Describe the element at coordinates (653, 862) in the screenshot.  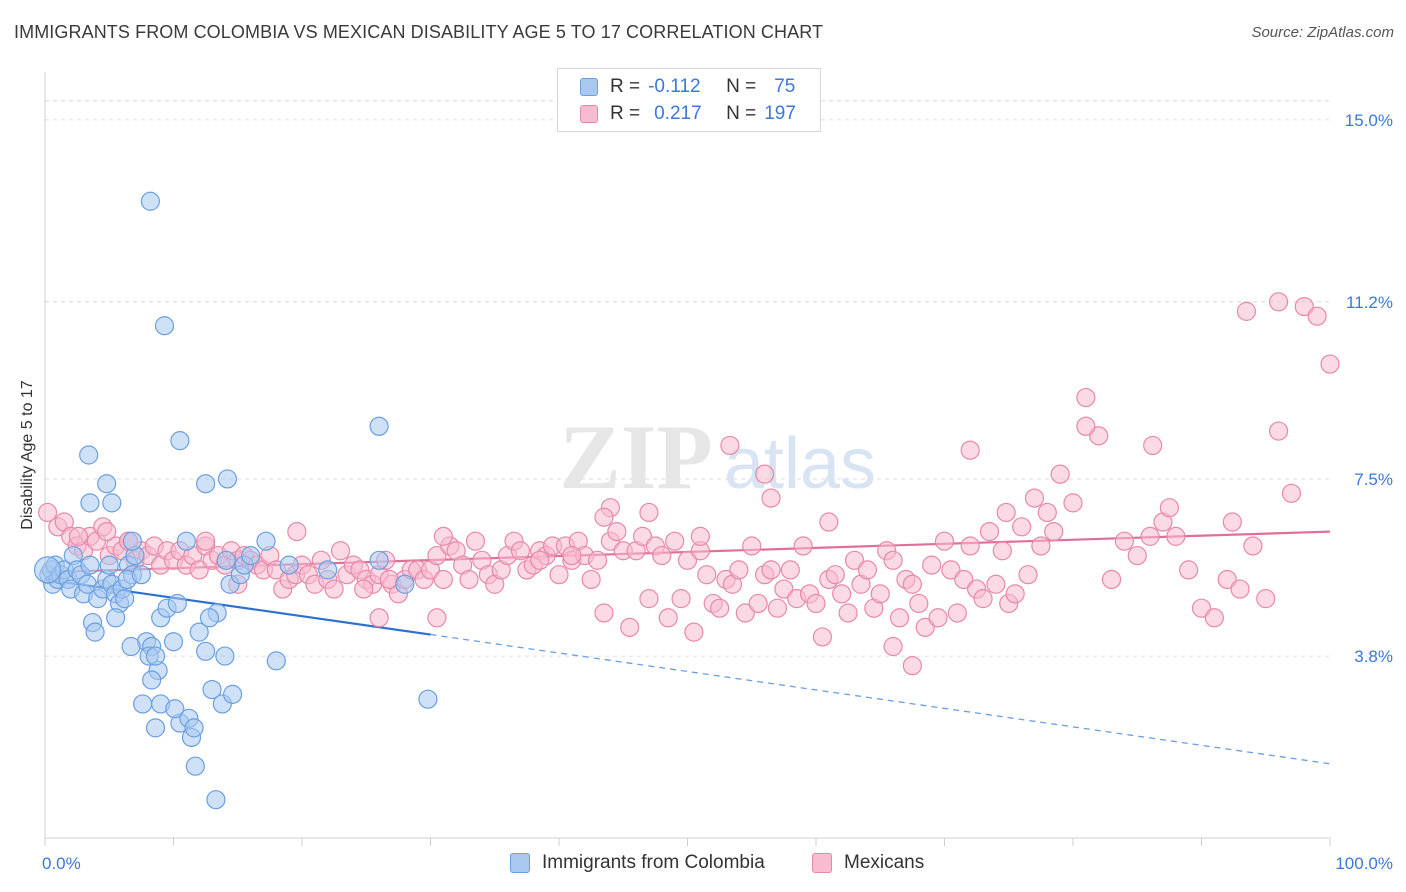
I see `legend-label-colombia: Immigrants from Colombia` at that location.